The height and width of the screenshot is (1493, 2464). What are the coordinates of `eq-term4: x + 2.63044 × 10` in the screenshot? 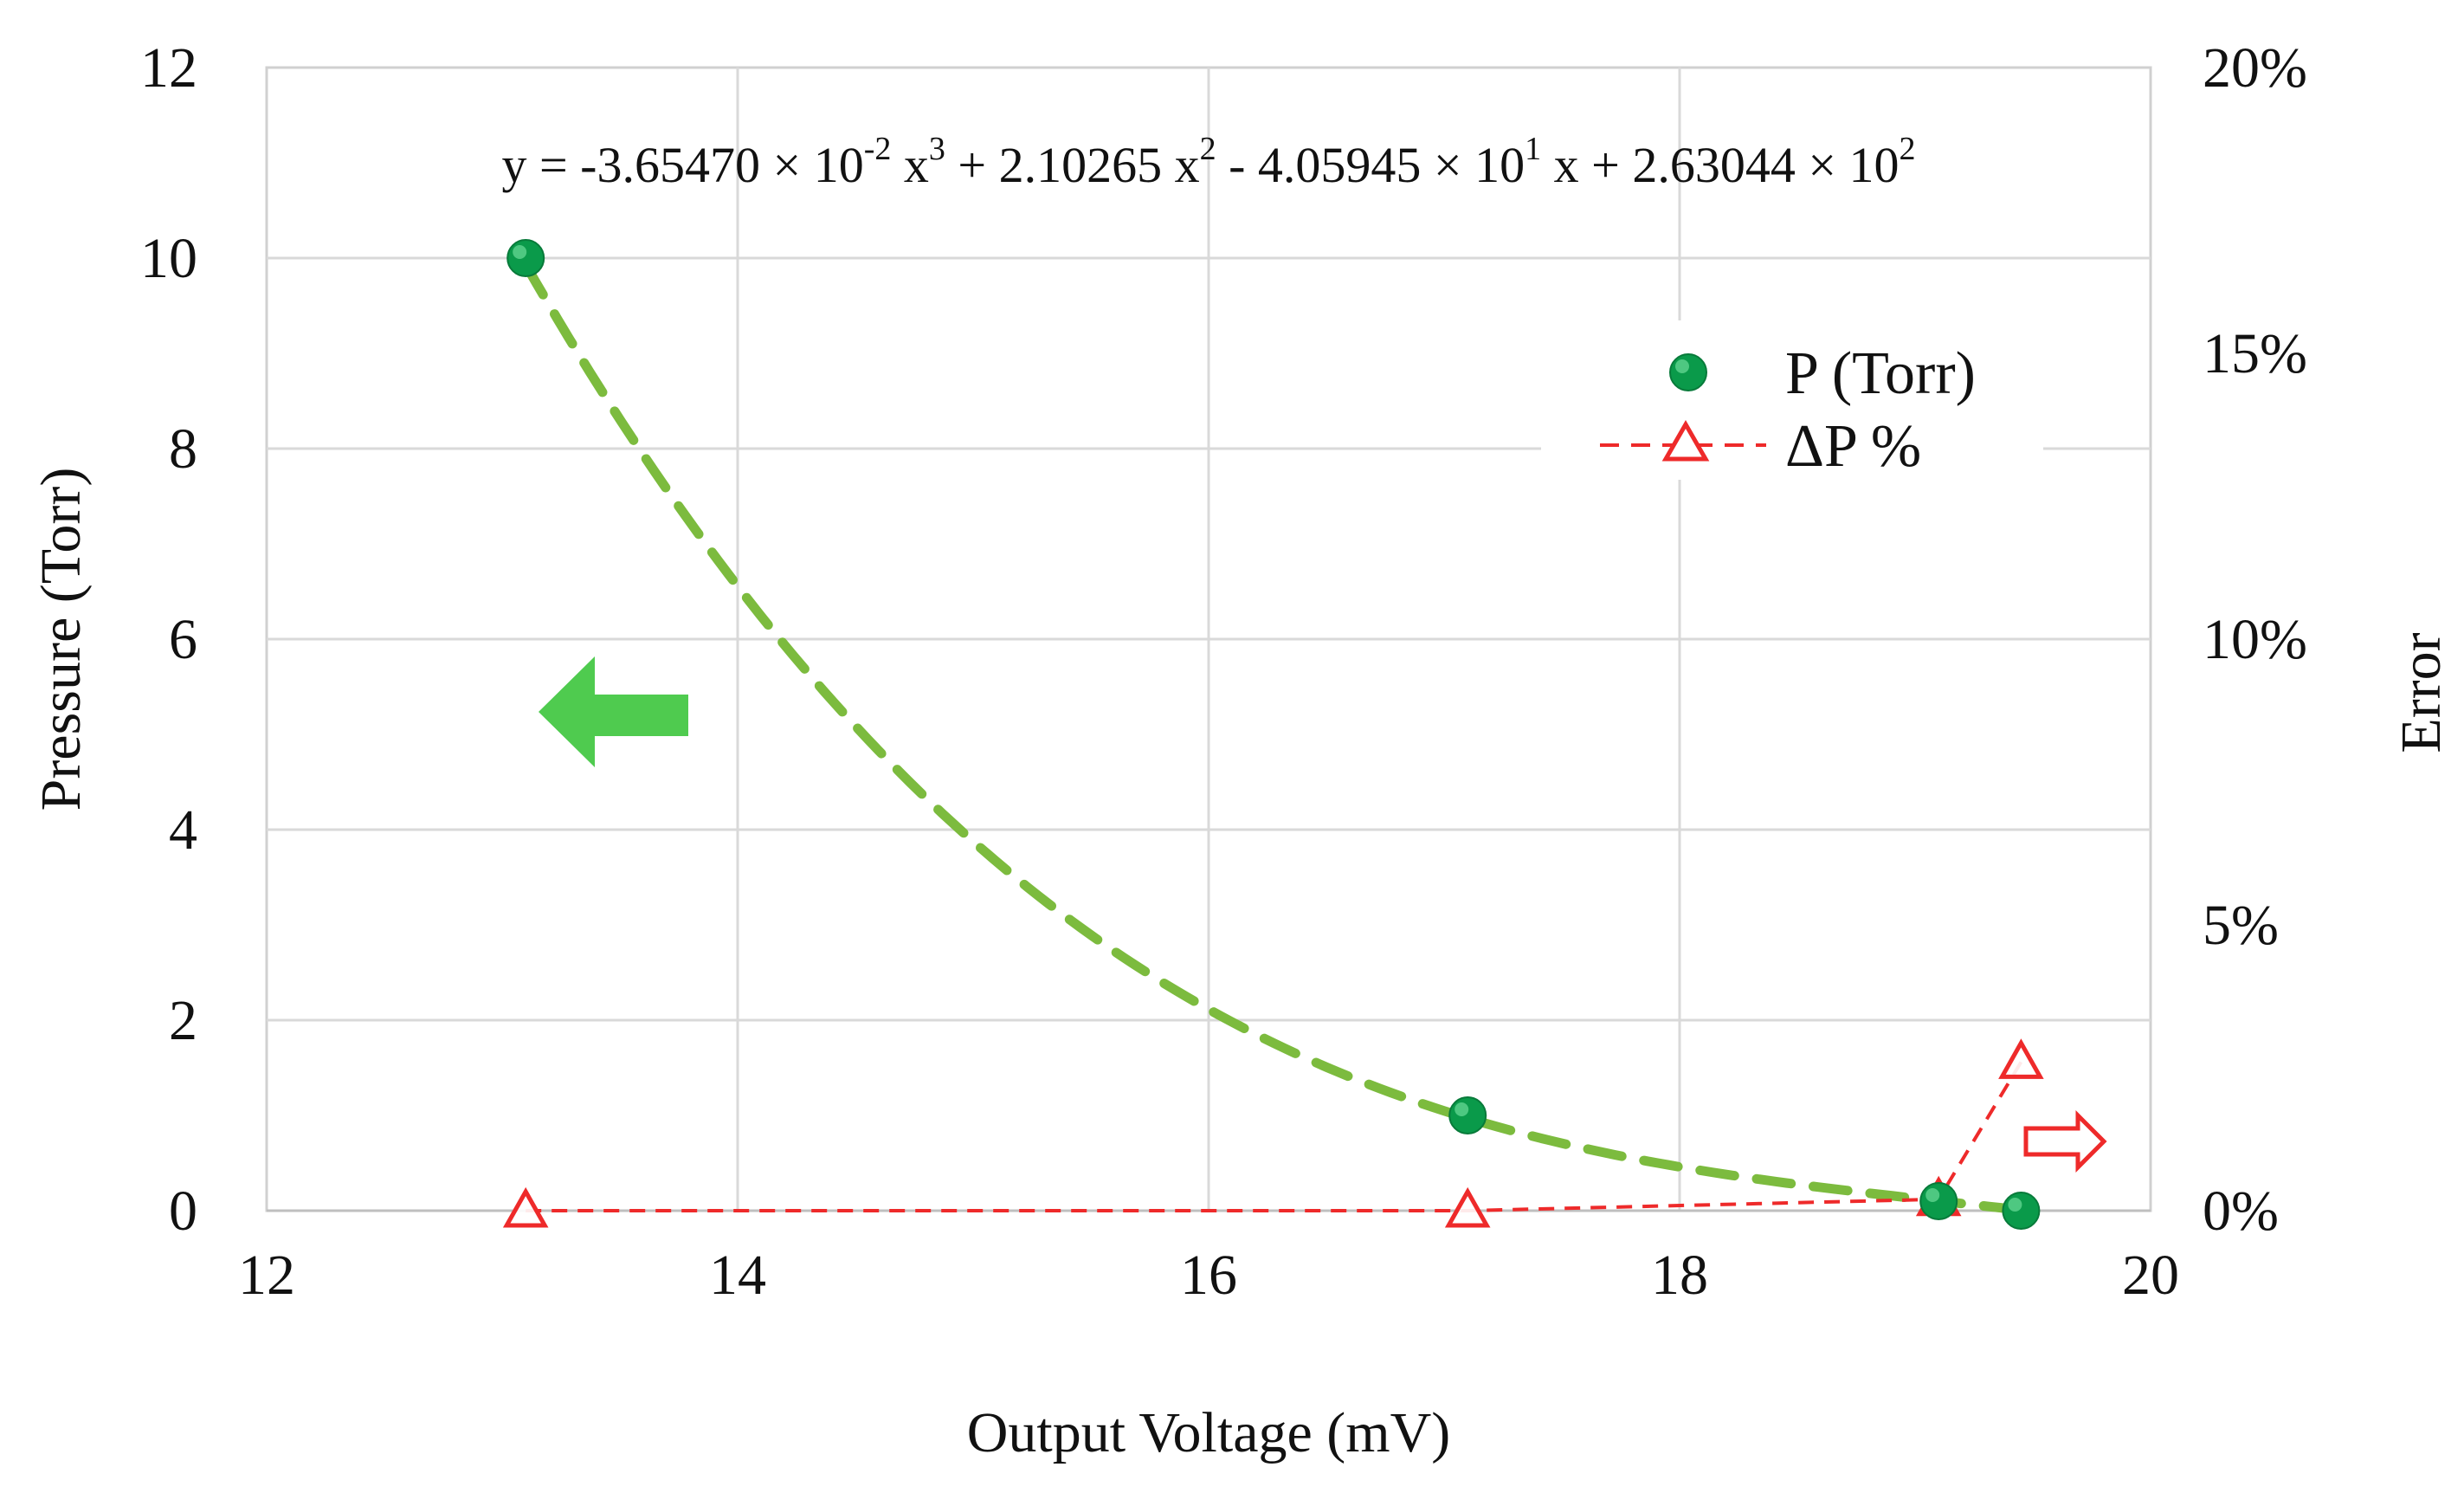 It's located at (1720, 165).